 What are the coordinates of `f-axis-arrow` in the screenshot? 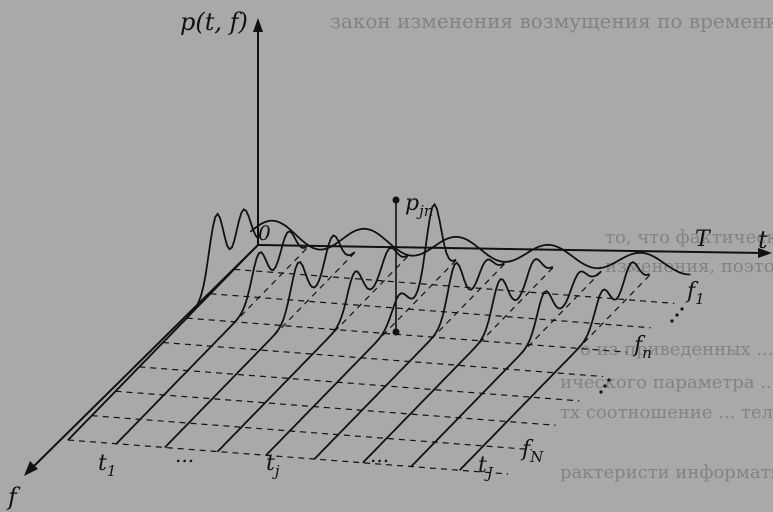 It's located at (31, 468).